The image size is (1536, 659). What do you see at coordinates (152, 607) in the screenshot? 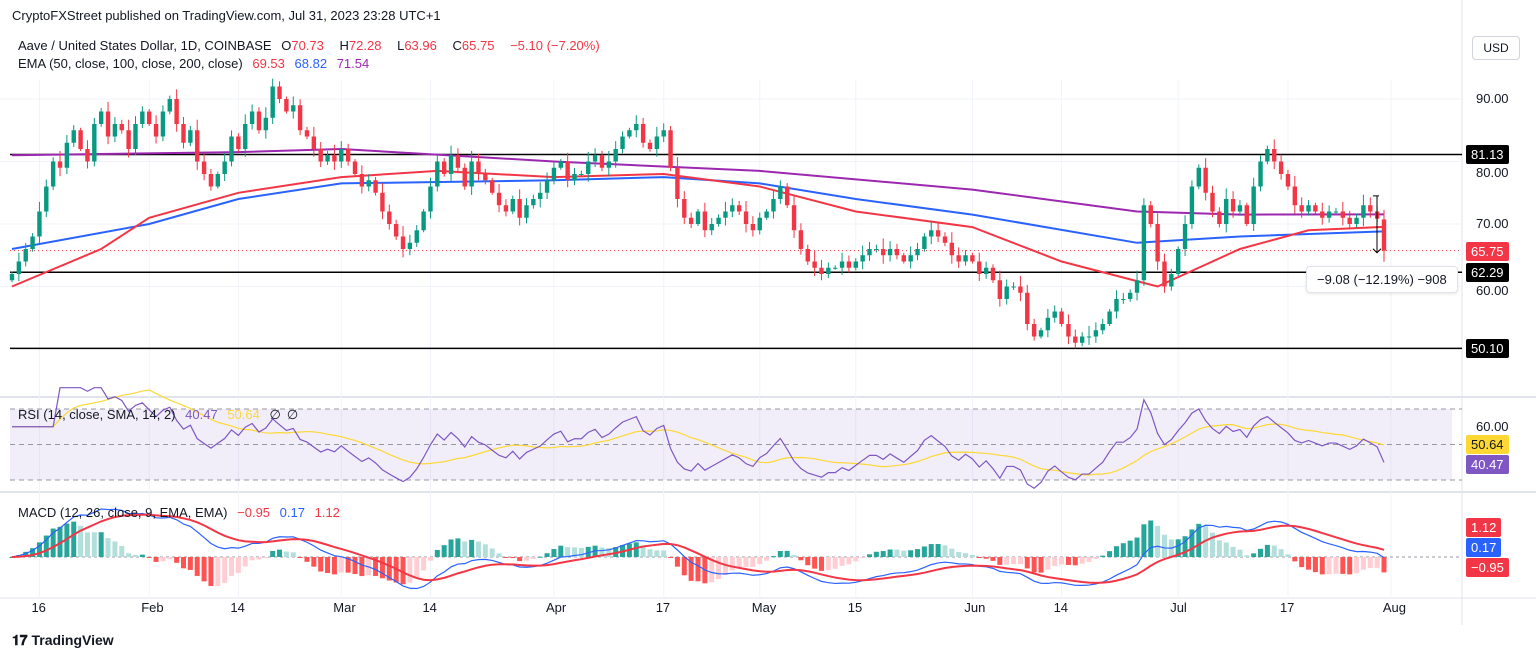
I see `x-tick-label: Feb` at bounding box center [152, 607].